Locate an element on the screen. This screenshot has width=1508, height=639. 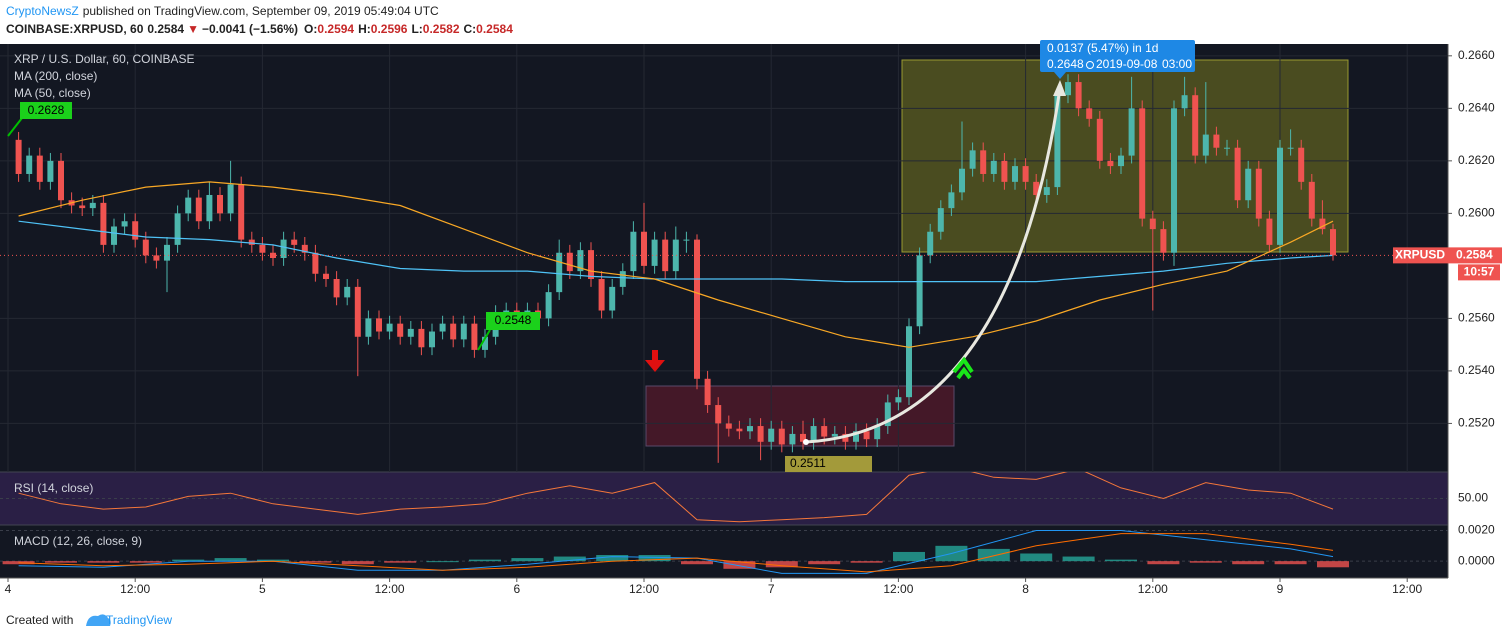
ohlc-value: 0.2594 is located at coordinates (335, 29).